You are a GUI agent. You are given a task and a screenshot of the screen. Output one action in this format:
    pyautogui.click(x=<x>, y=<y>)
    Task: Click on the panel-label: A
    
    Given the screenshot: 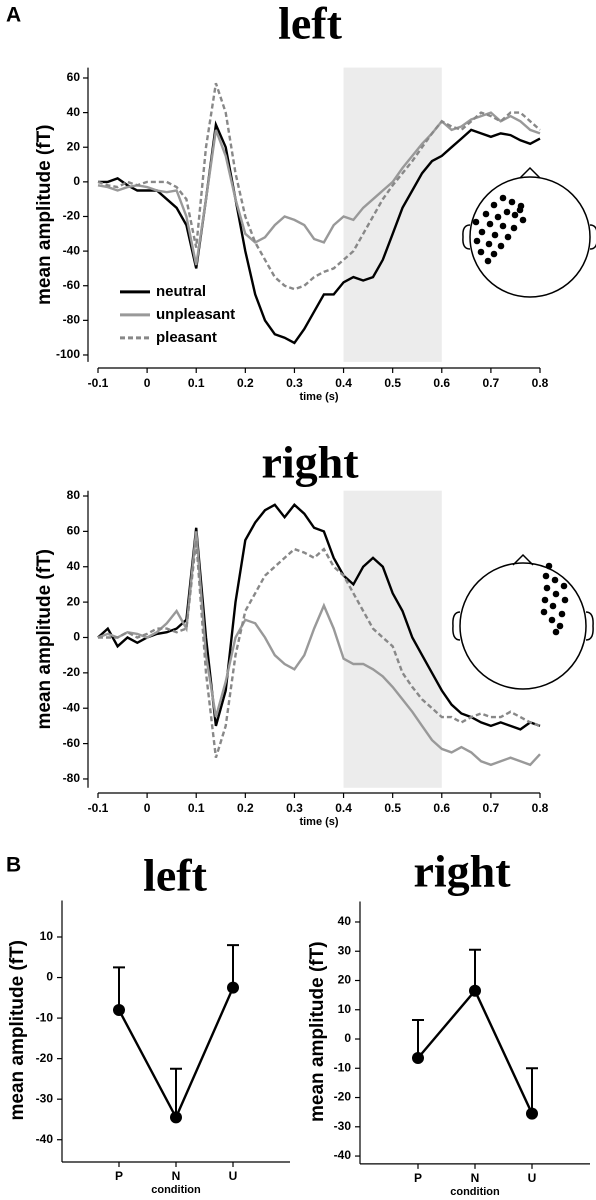 What is the action you would take?
    pyautogui.click(x=13, y=15)
    